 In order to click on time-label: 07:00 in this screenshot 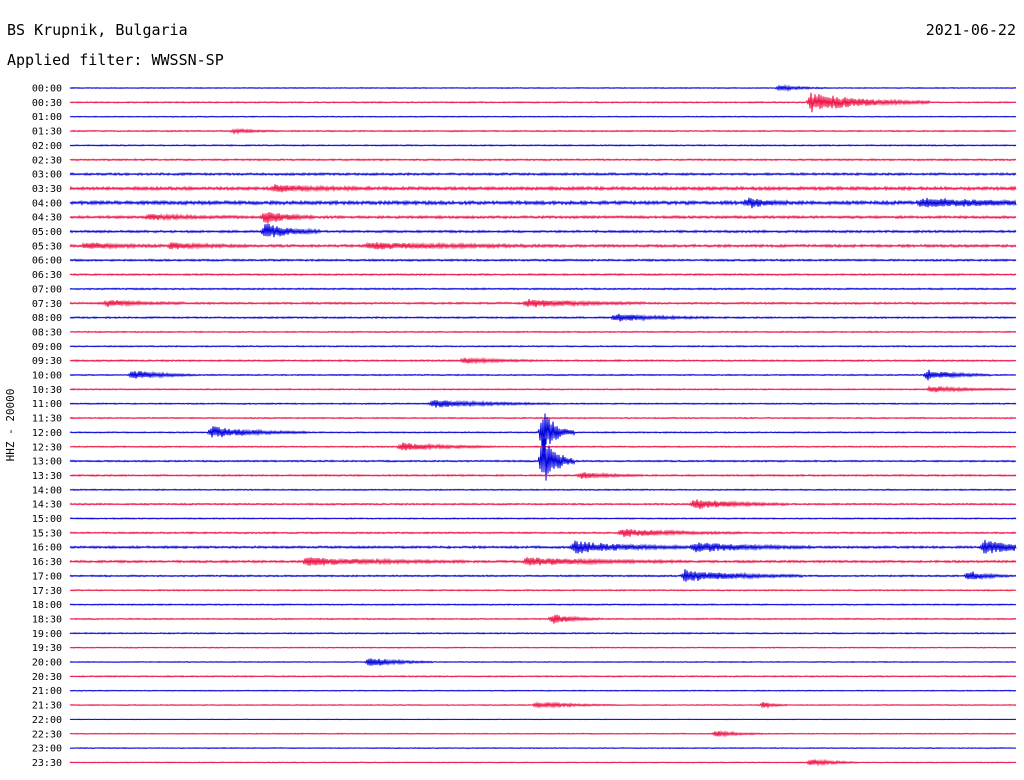, I will do `click(47, 289)`.